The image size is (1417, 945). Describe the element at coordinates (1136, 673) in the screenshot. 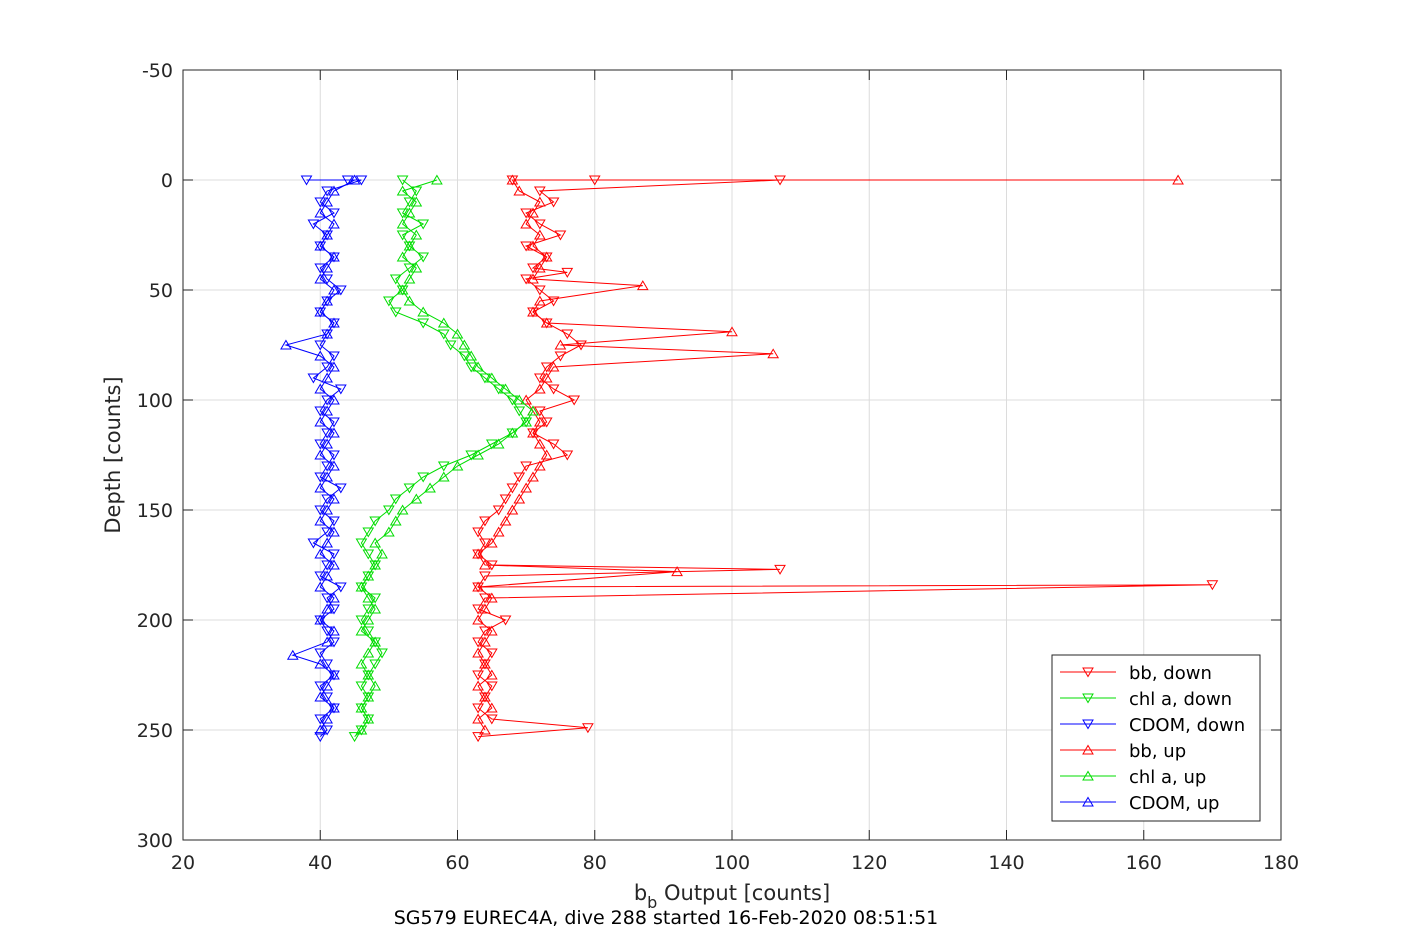

I see `legend-item: bb, down` at that location.